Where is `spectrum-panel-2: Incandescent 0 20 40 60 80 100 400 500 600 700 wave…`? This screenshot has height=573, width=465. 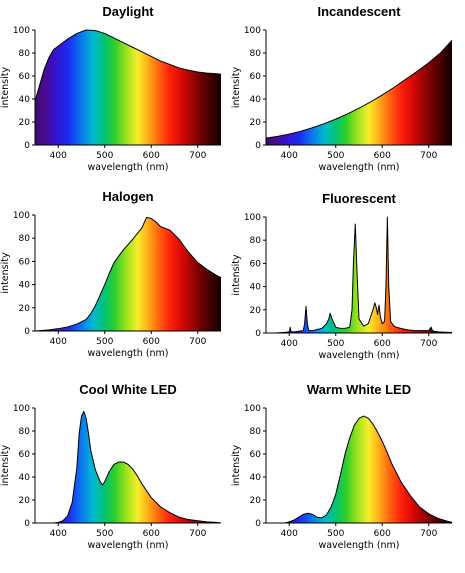 spectrum-panel-2: Incandescent 0 20 40 60 80 100 400 500 600 700 wave… is located at coordinates (342, 88).